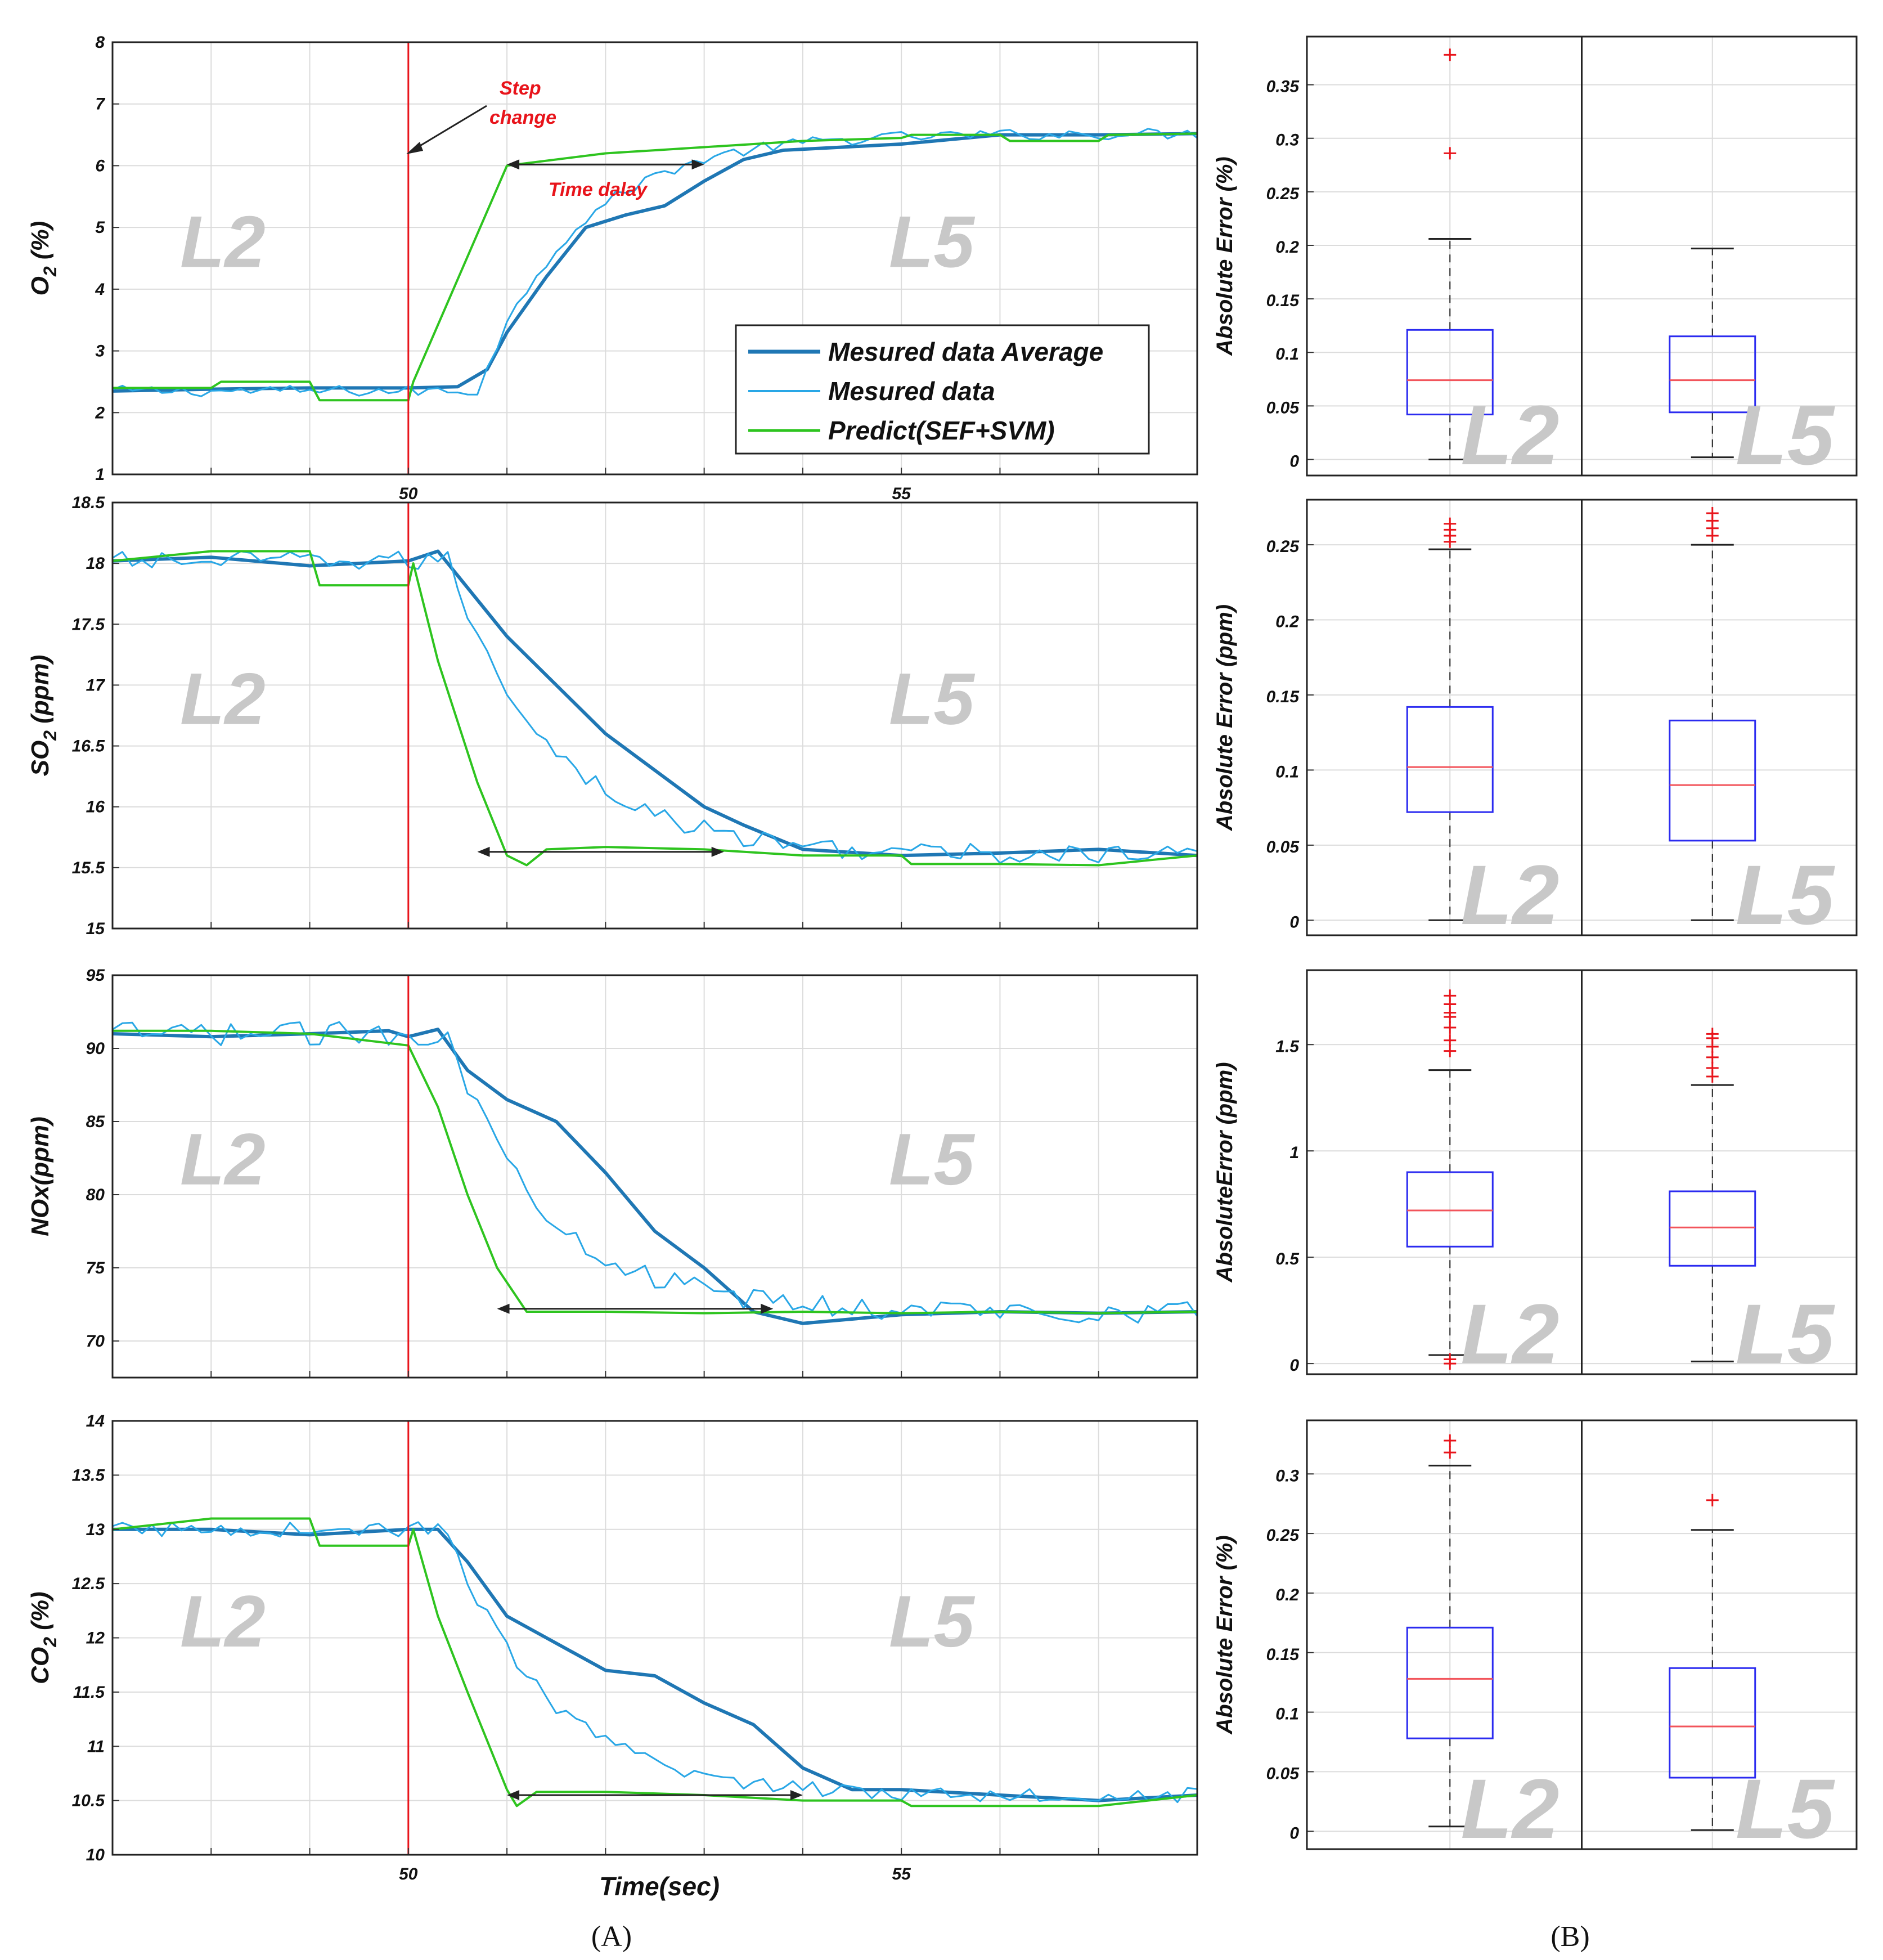 The image size is (1883, 1960). What do you see at coordinates (1570, 1937) in the screenshot?
I see `panel-label-b: (B)` at bounding box center [1570, 1937].